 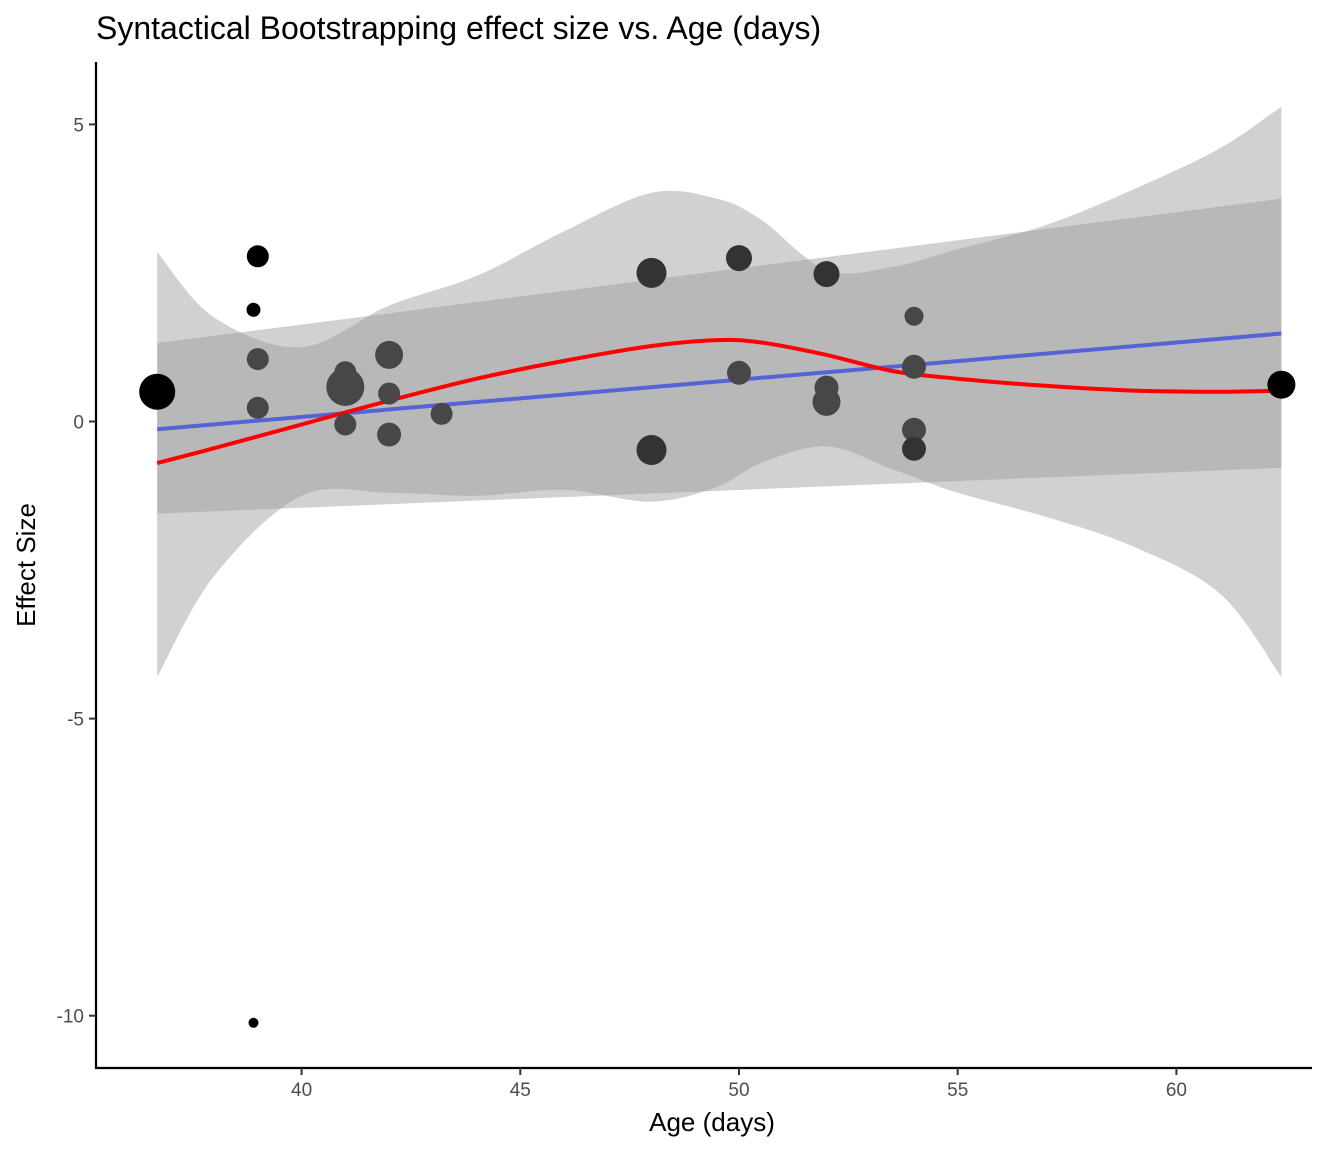 I want to click on x-tick-label: 45, so click(x=520, y=1090).